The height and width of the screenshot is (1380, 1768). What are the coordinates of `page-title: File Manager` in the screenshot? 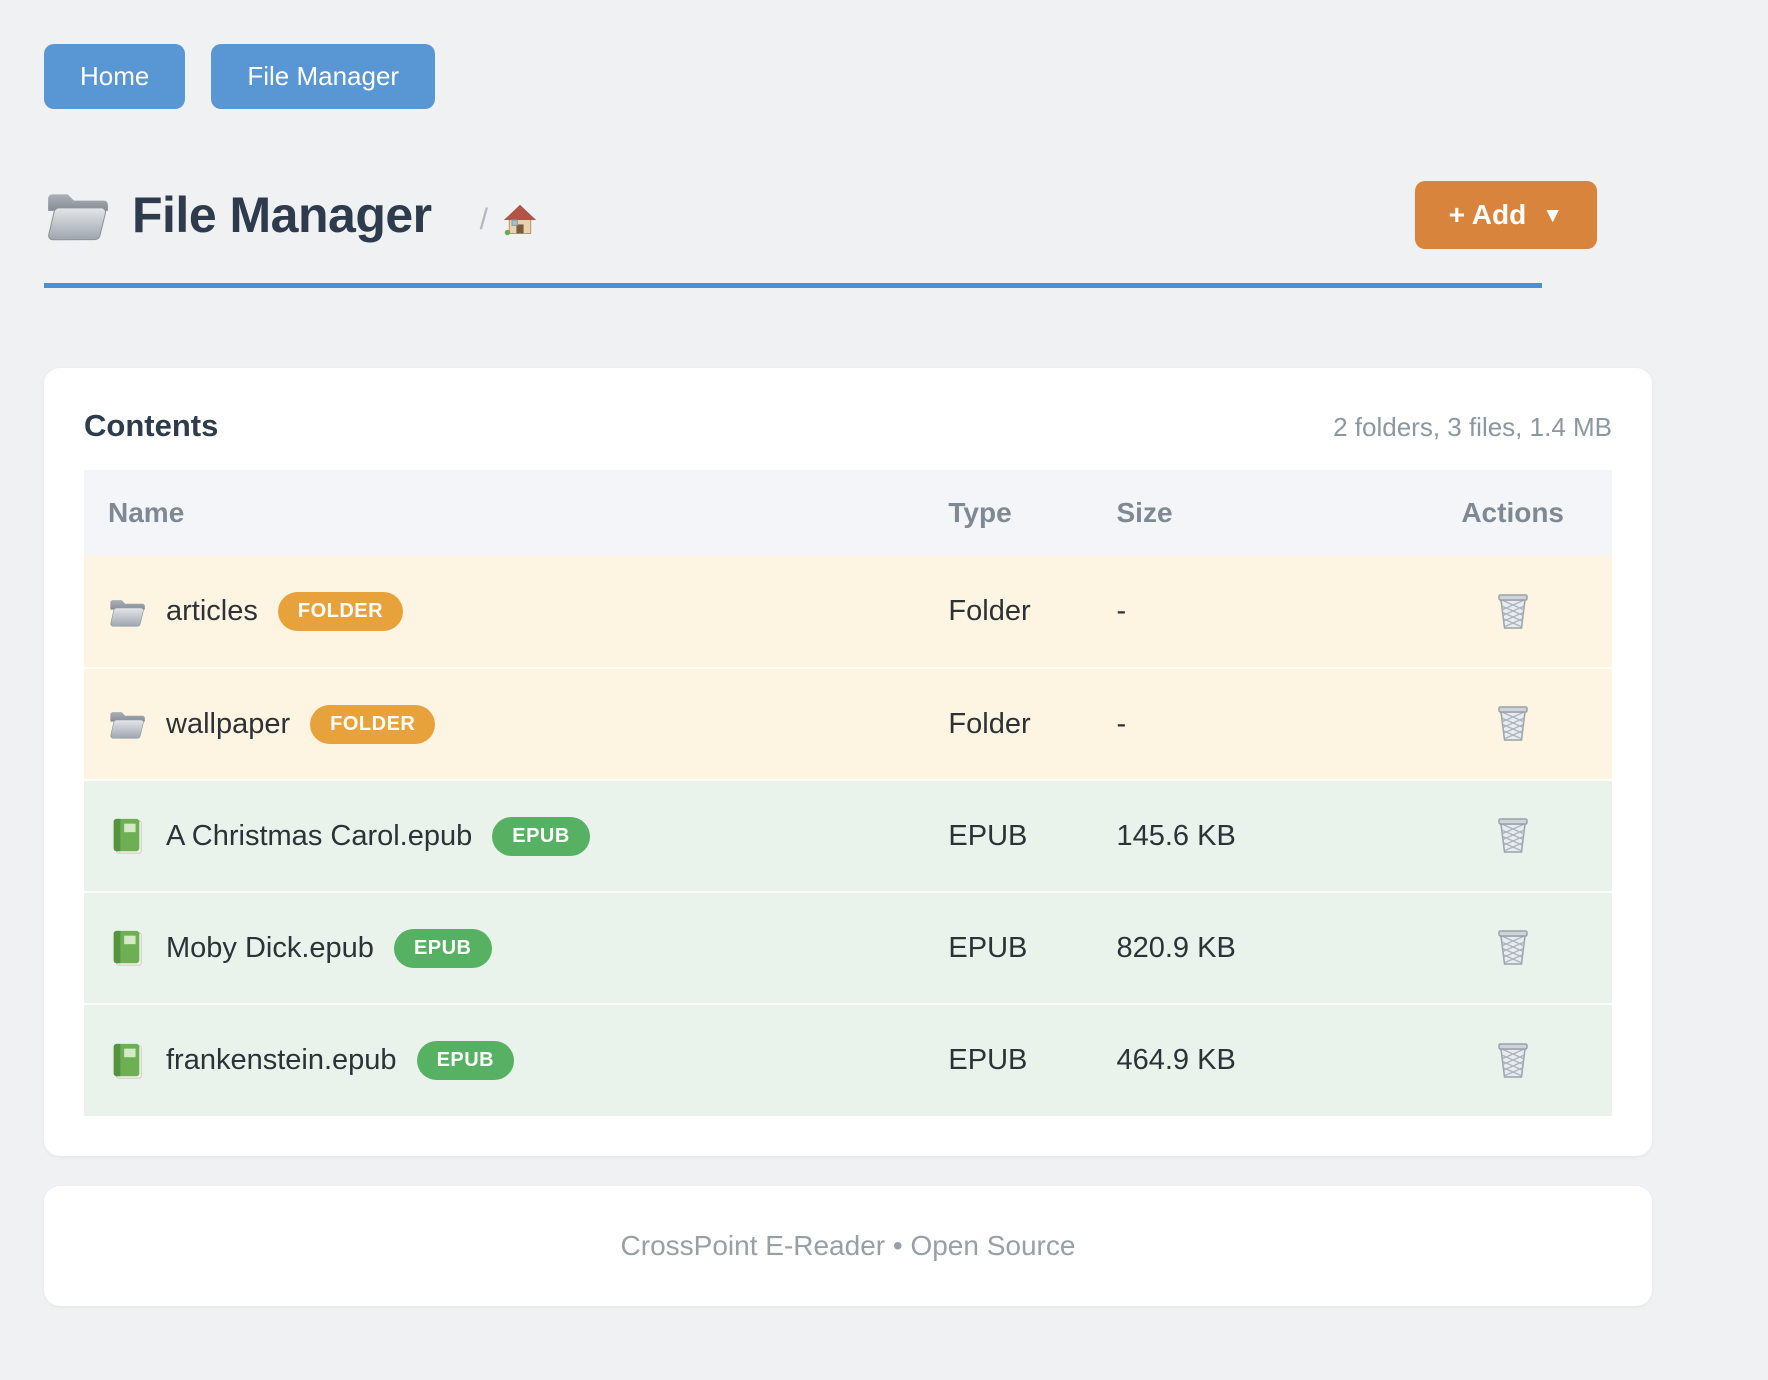 It's located at (282, 215).